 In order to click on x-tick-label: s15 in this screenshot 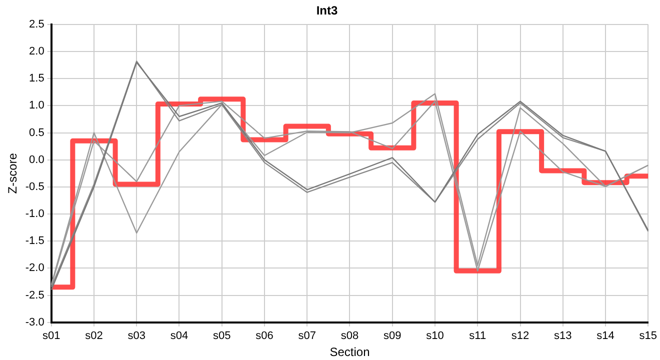, I will do `click(648, 336)`.